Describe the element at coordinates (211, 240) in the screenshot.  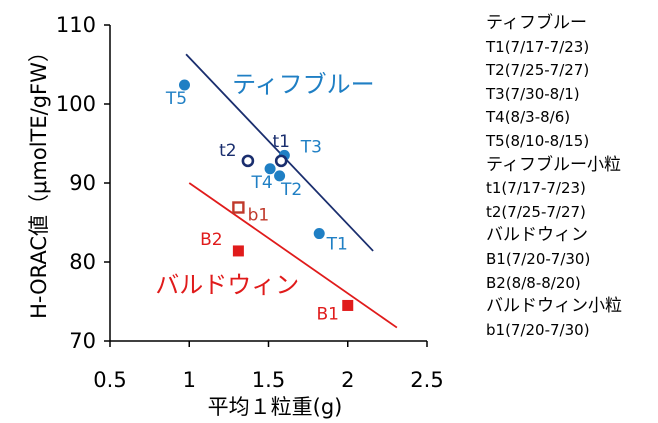
I see `point-b2-label: B2` at that location.